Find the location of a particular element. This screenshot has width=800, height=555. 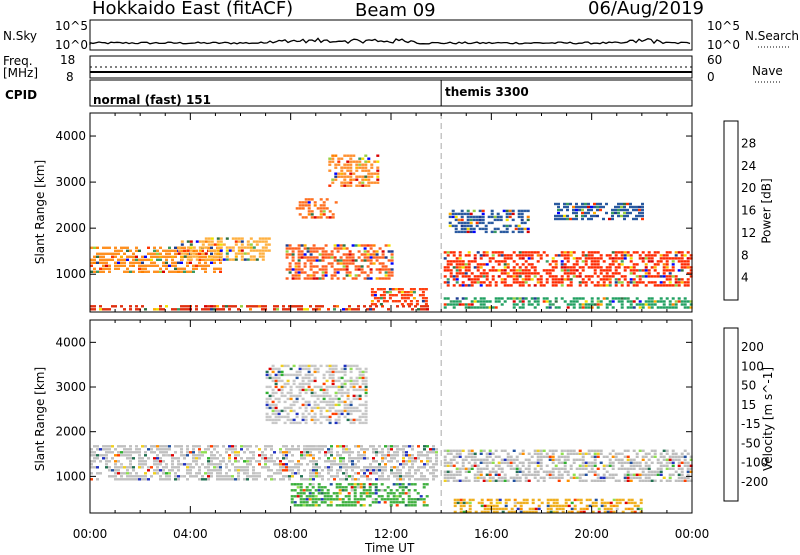

nsearch-tick-high: 10^5 is located at coordinates (723, 26).